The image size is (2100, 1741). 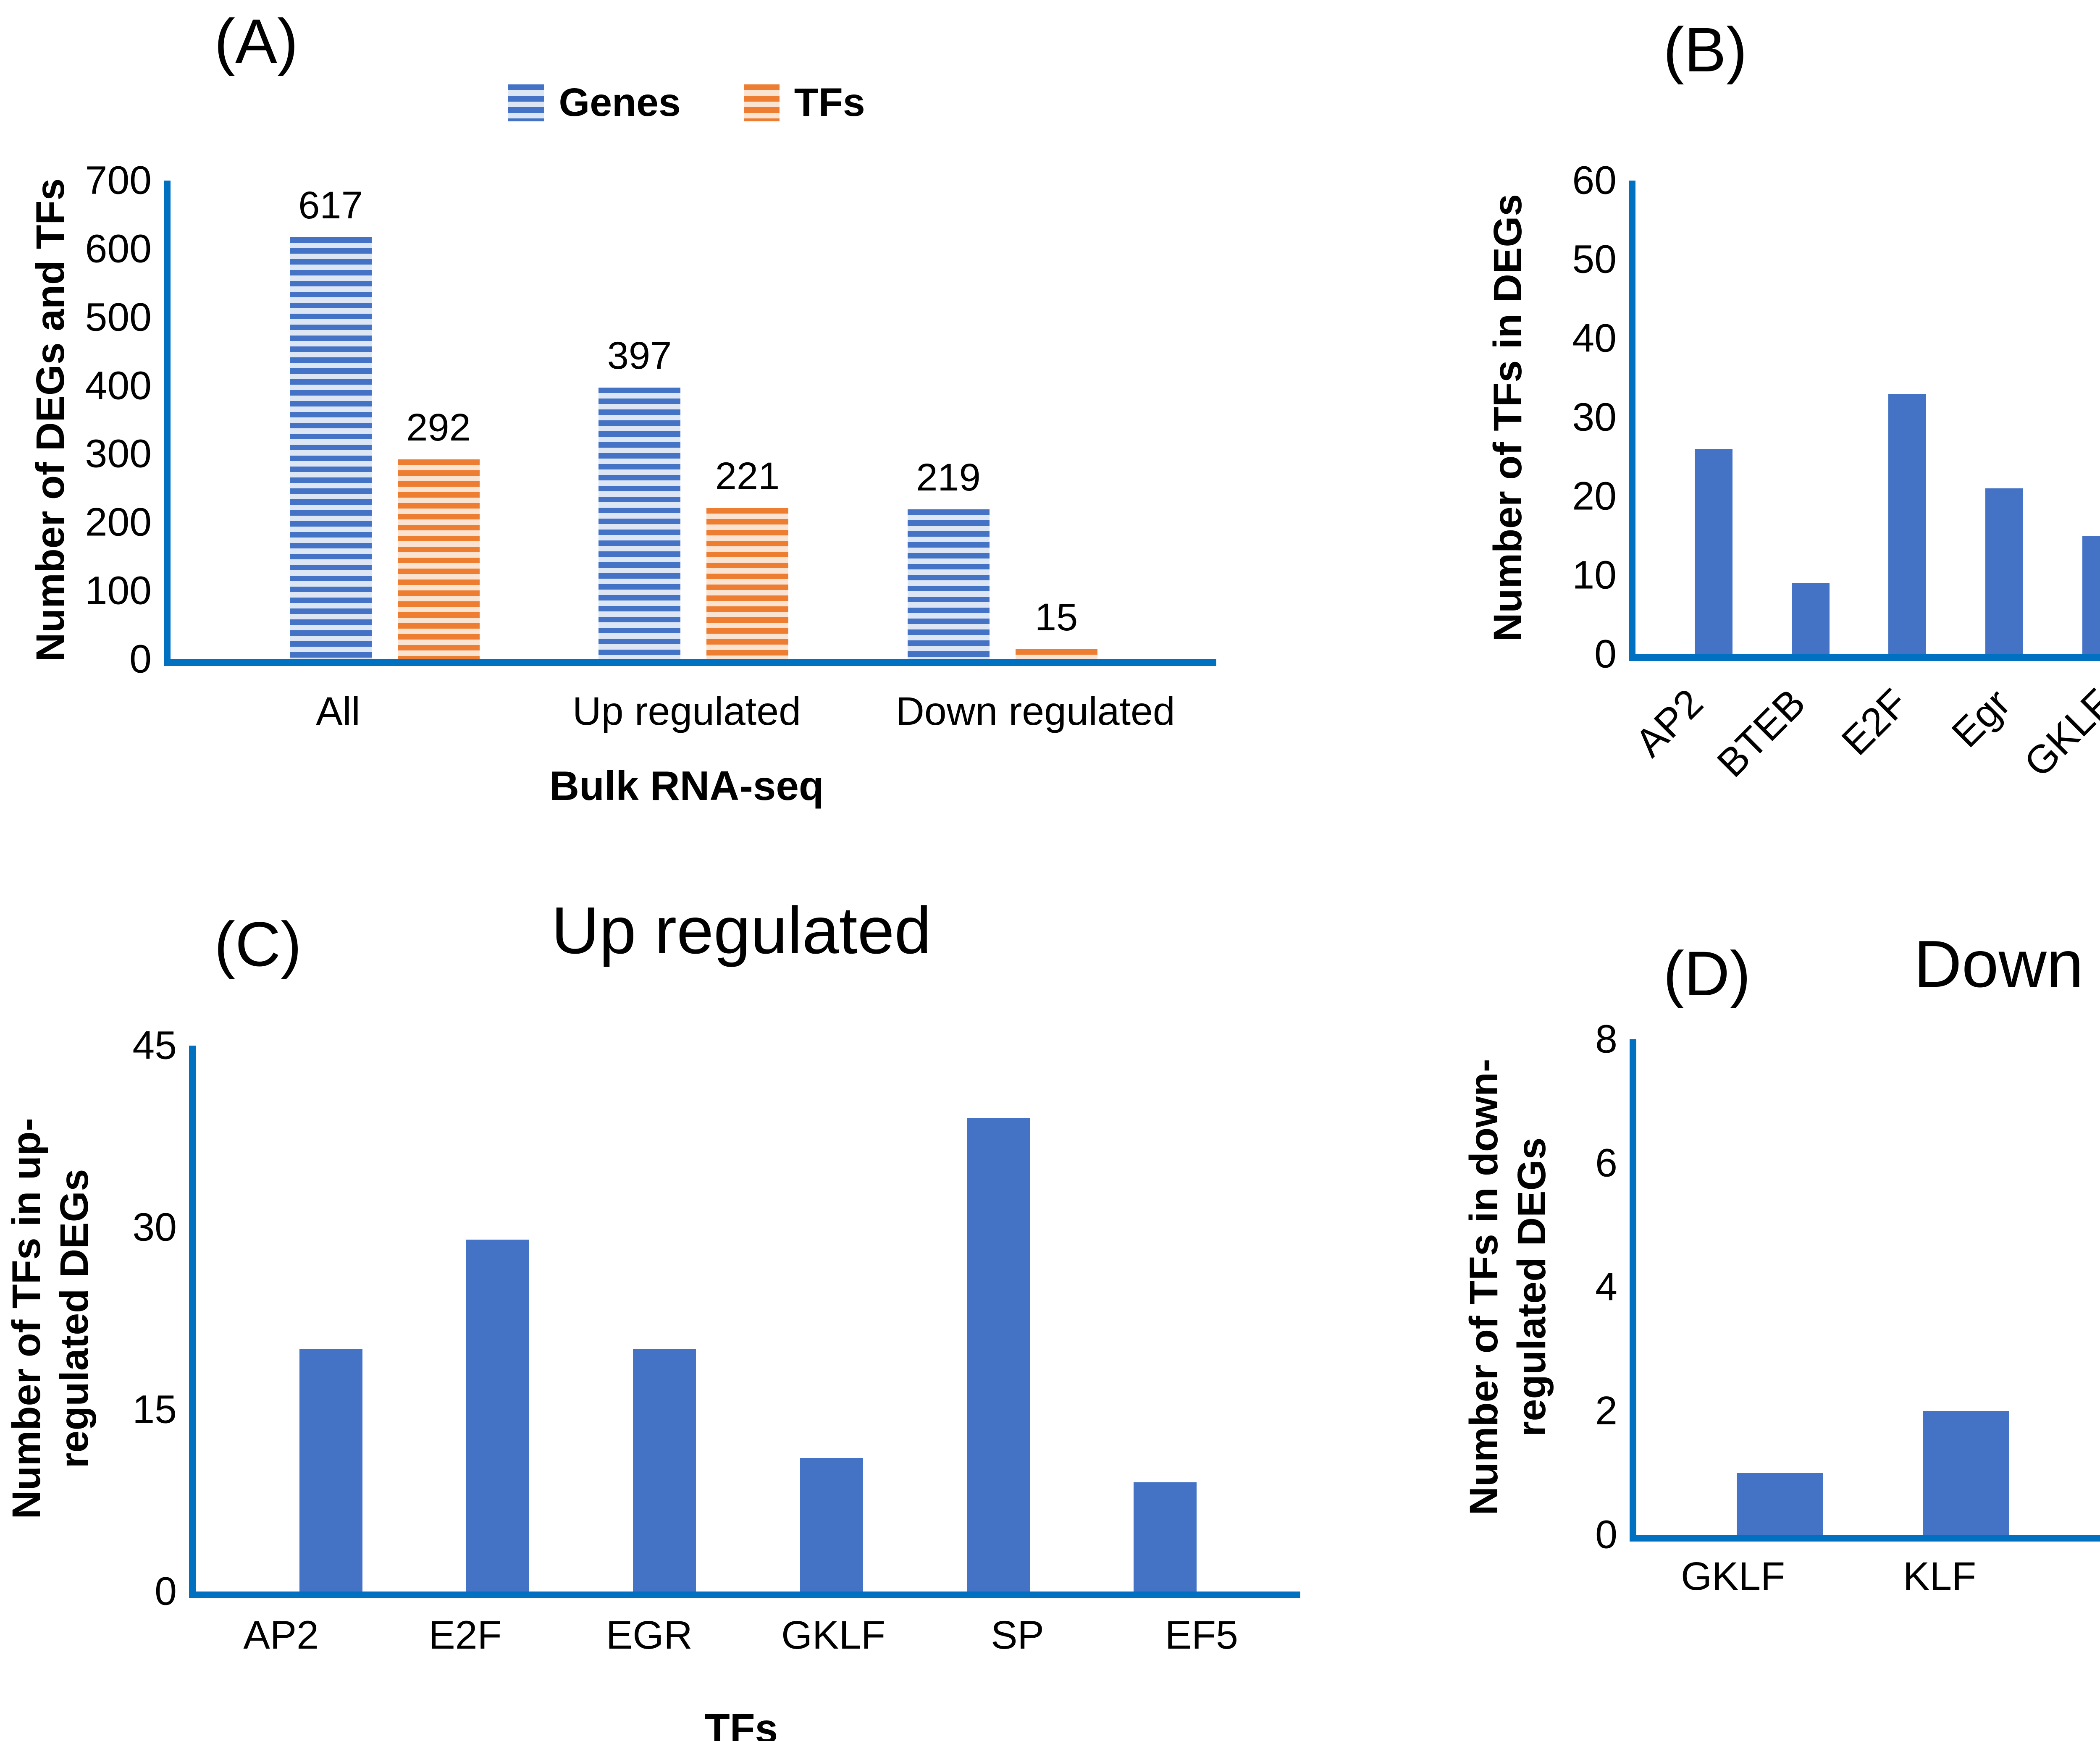 I want to click on y-tick-label: 4, so click(x=1606, y=1286).